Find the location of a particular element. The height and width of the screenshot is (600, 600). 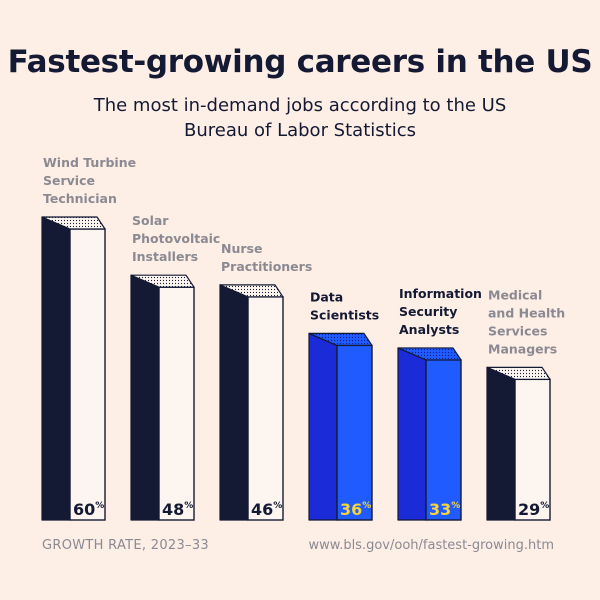

value-unit-5: % is located at coordinates (455, 506).